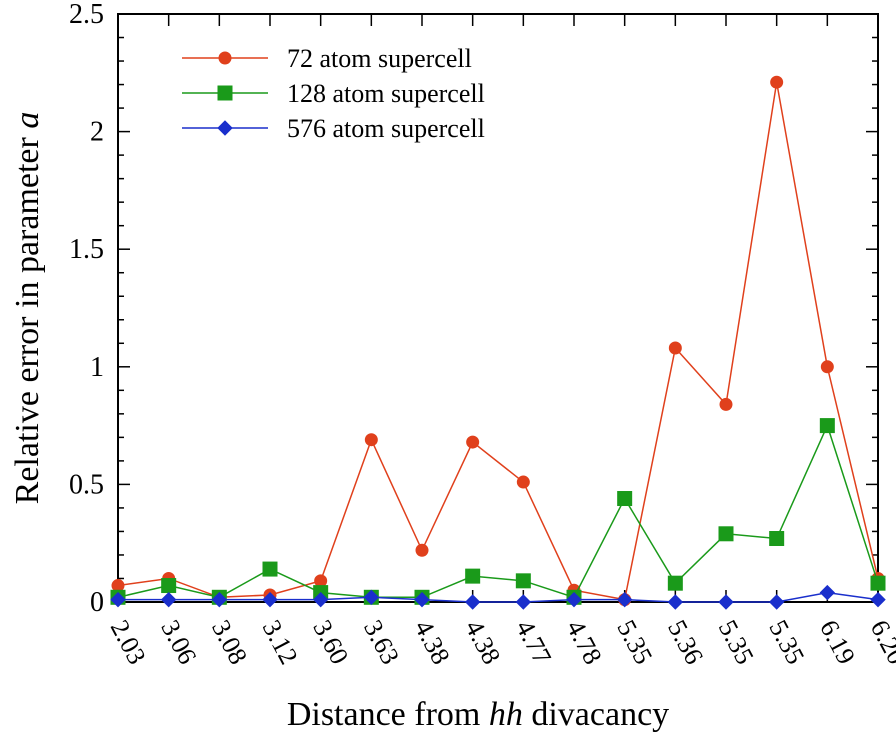  Describe the element at coordinates (386, 93) in the screenshot. I see `legend-label-2: 128 atom supercell` at that location.